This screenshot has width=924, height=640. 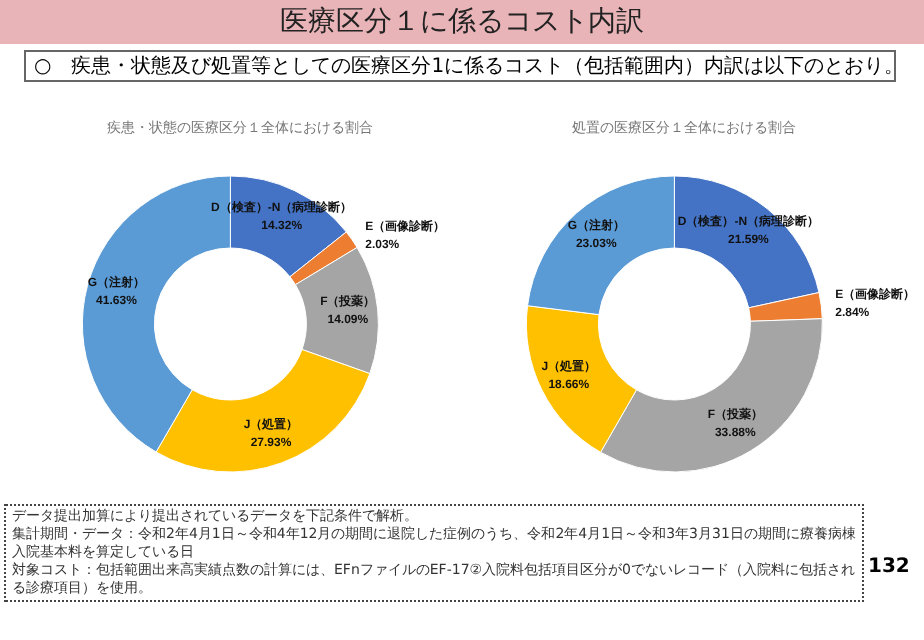 I want to click on text: 医療区分１に係るコスト内訳, so click(x=462, y=22).